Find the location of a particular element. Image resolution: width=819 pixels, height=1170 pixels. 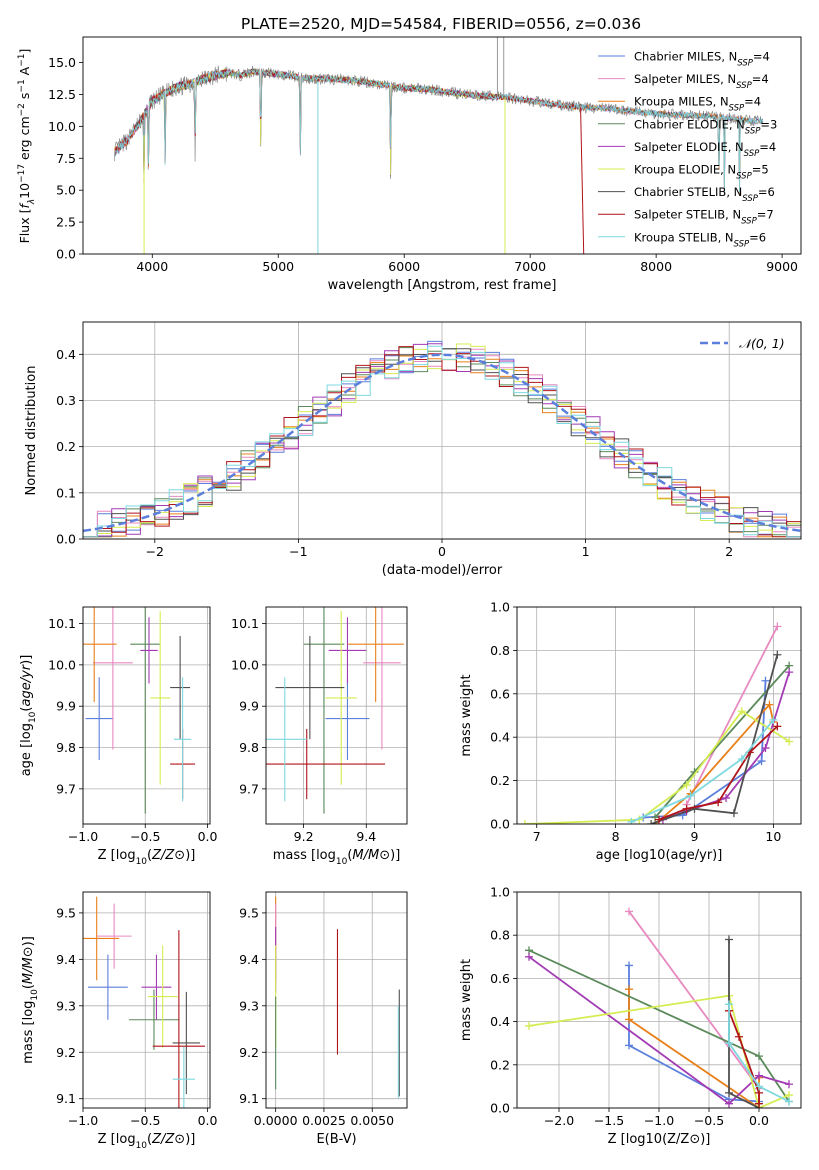

x-tick-label: 10 is located at coordinates (773, 836).